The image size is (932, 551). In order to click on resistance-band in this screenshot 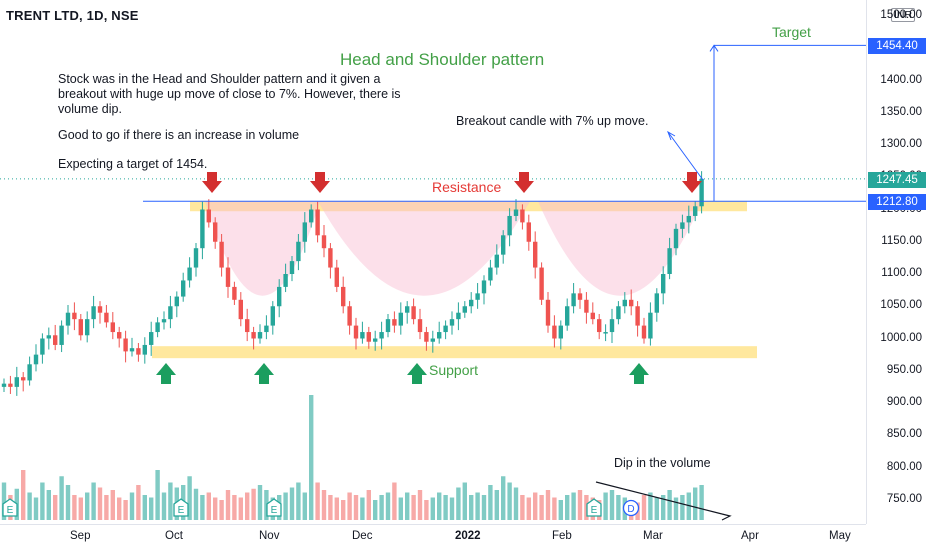, I will do `click(468, 206)`.